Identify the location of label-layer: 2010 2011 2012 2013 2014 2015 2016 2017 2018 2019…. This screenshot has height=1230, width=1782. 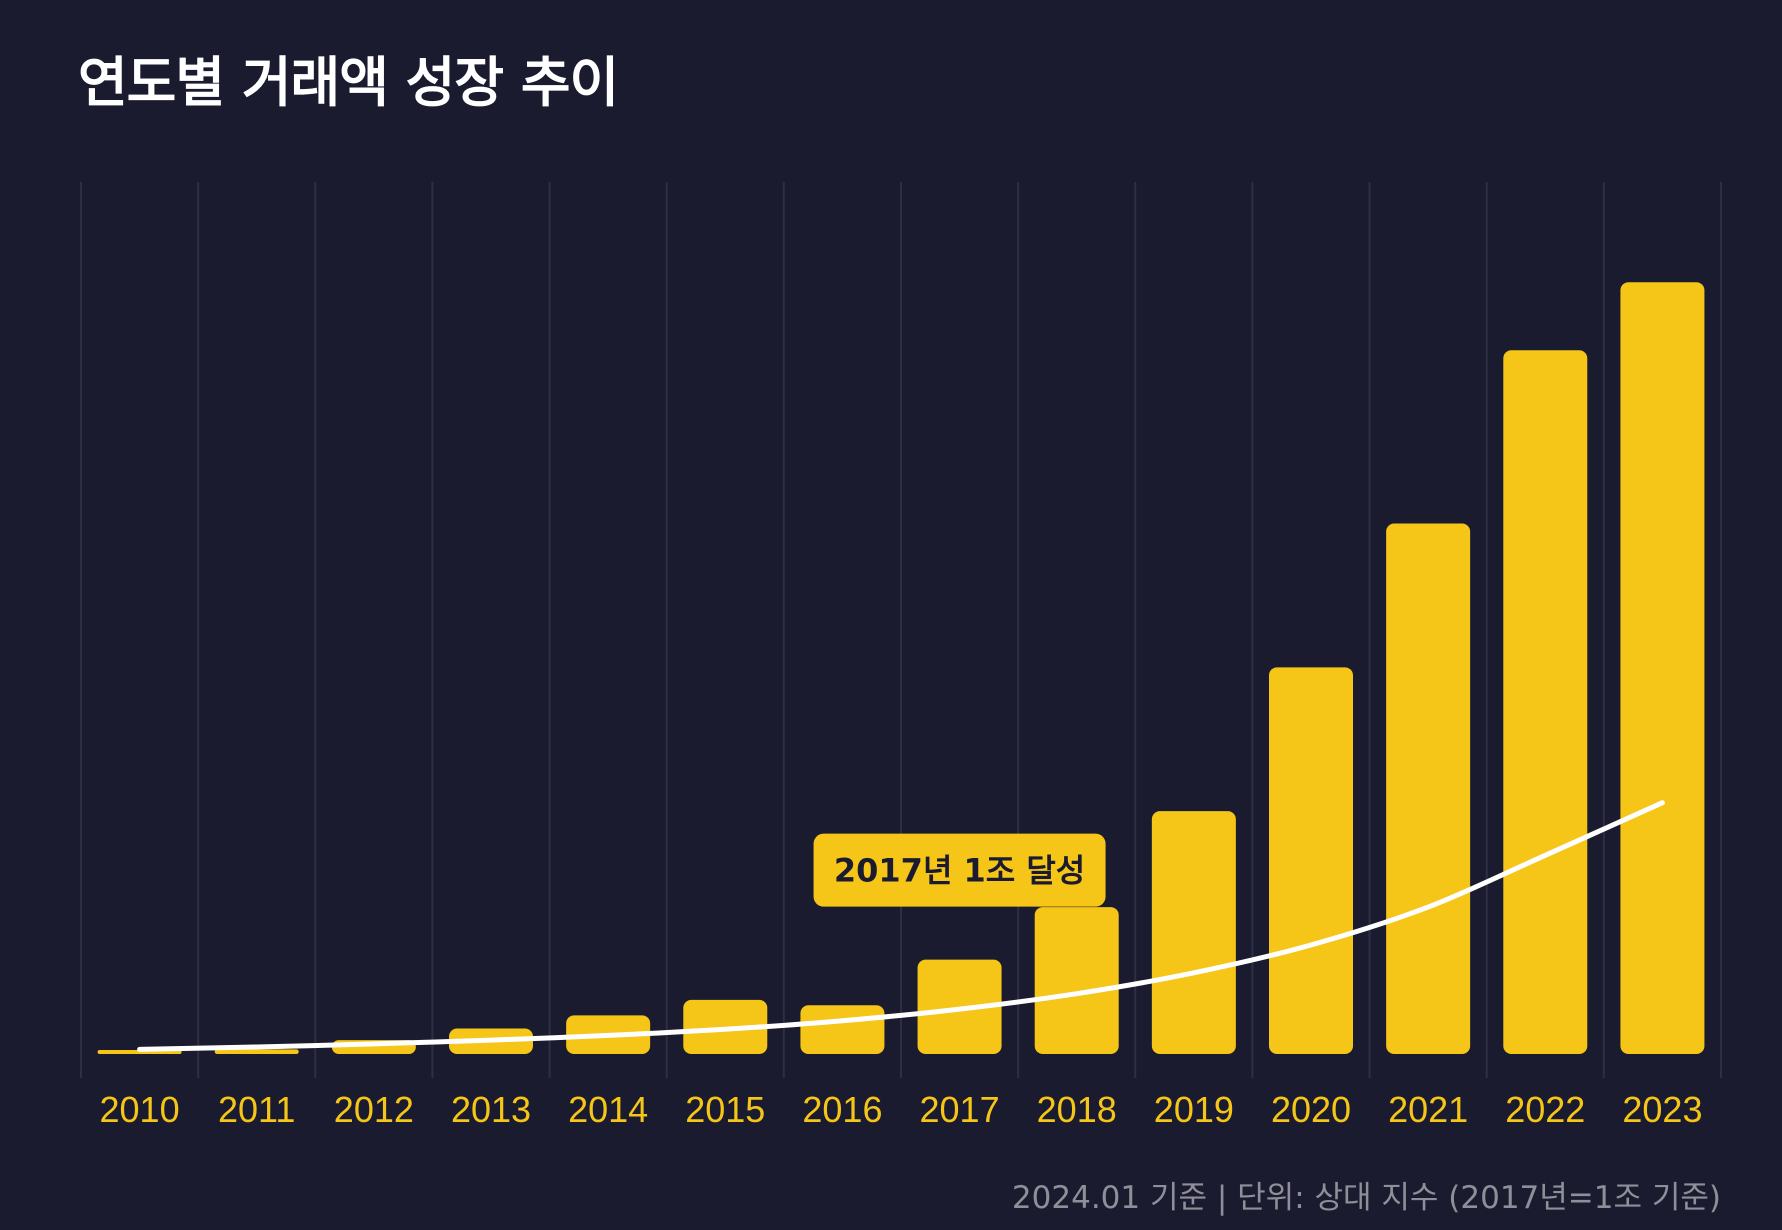
(901, 1109).